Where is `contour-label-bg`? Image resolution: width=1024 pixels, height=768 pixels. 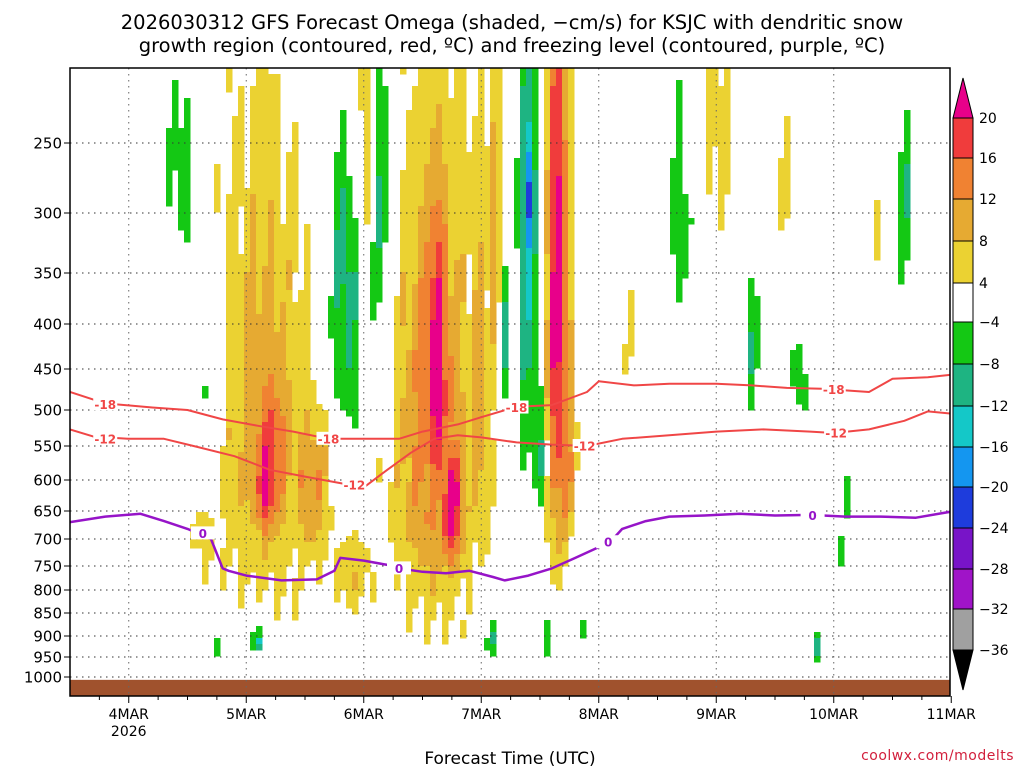 contour-label-bg is located at coordinates (202, 533).